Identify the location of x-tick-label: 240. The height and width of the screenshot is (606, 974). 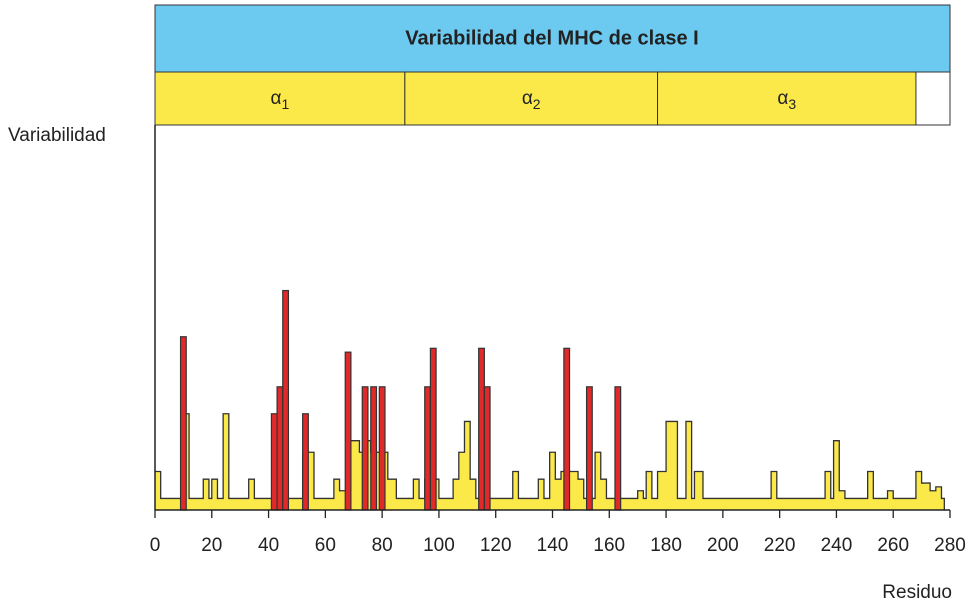
(837, 545).